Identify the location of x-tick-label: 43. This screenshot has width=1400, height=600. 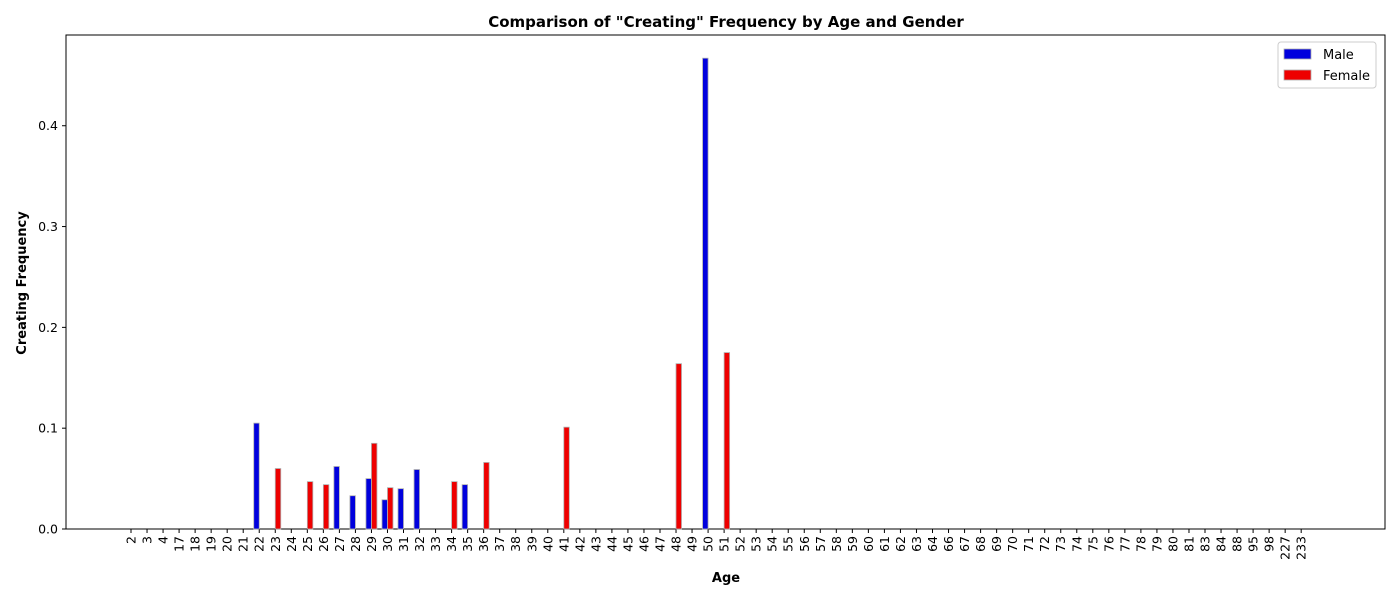
(595, 544).